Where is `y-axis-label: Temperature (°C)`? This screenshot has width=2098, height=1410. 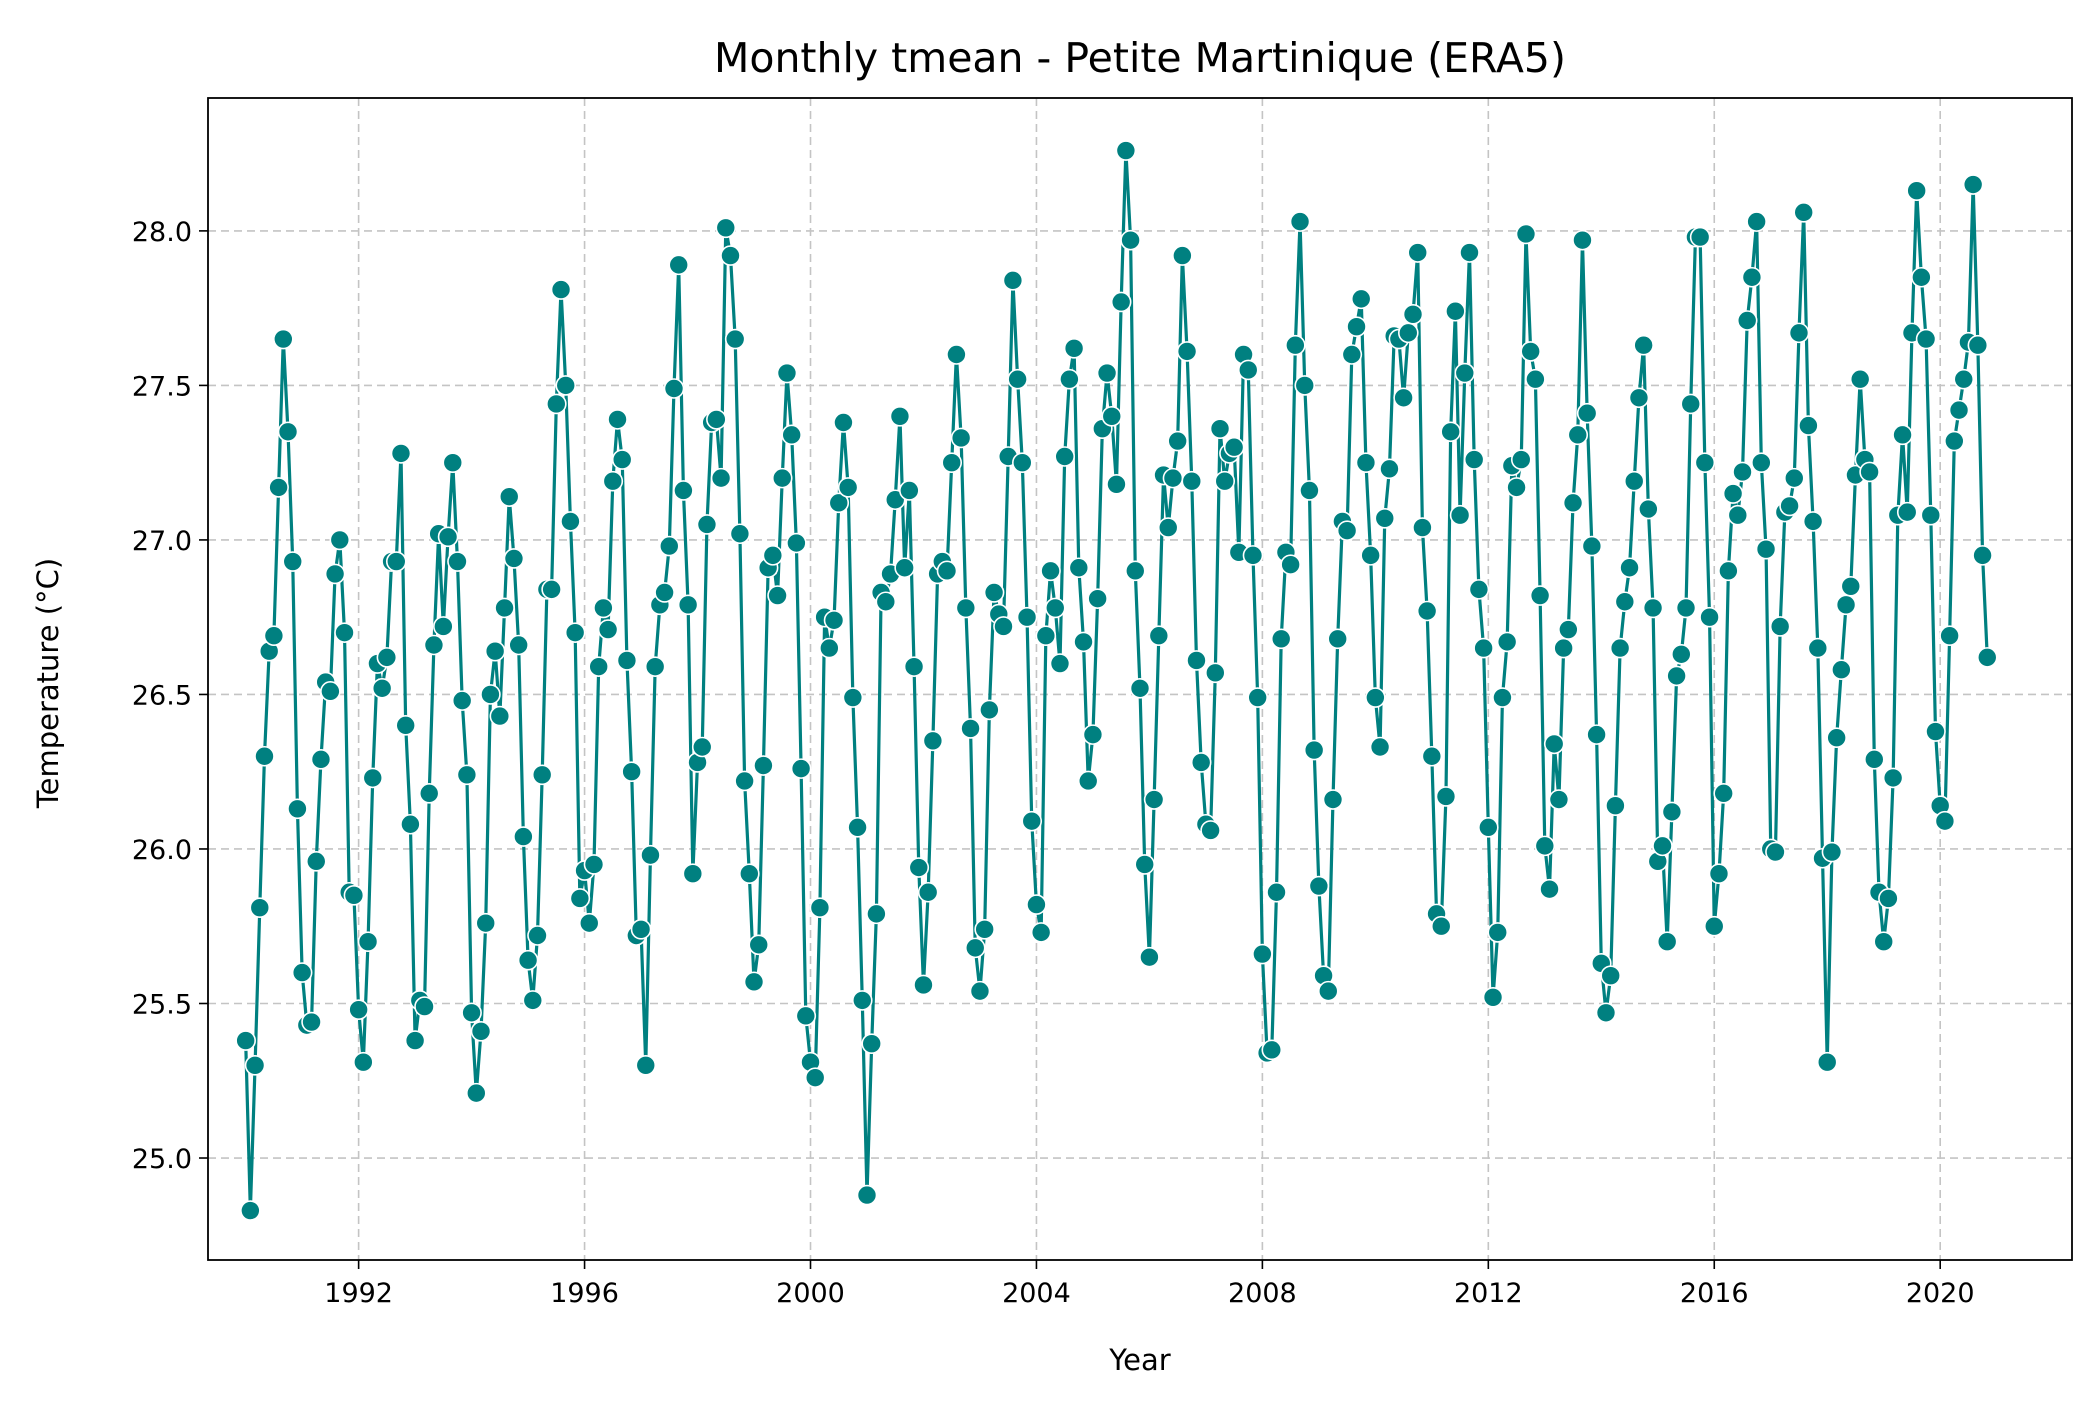 y-axis-label: Temperature (°C) is located at coordinates (48, 683).